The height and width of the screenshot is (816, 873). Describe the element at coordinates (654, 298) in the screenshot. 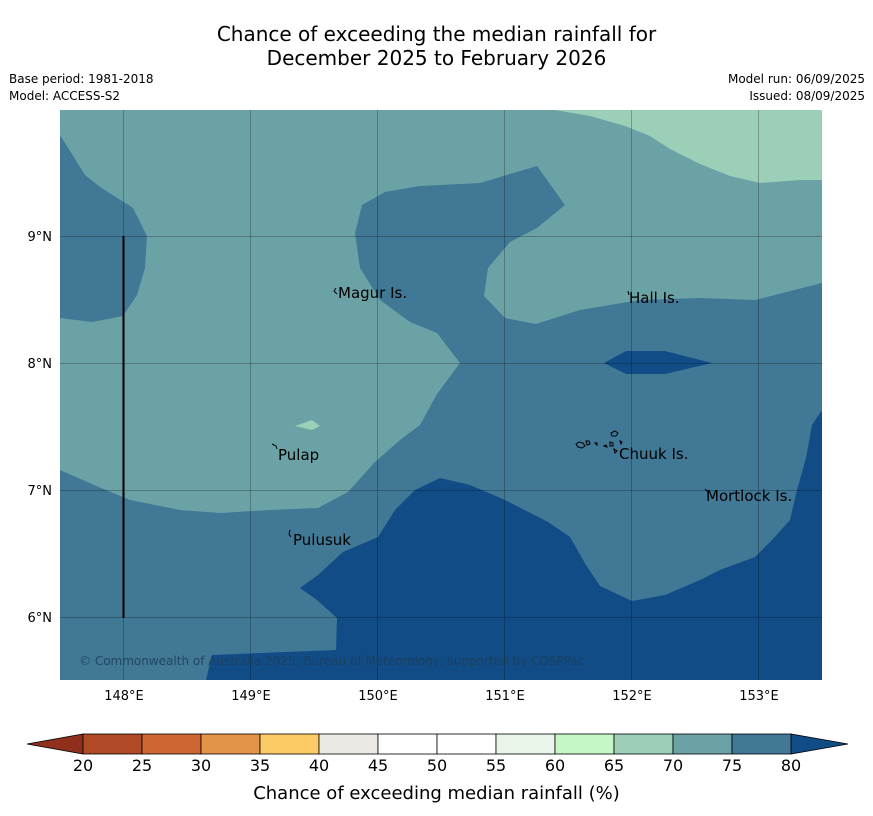

I see `place-hall: Hall Is.` at that location.